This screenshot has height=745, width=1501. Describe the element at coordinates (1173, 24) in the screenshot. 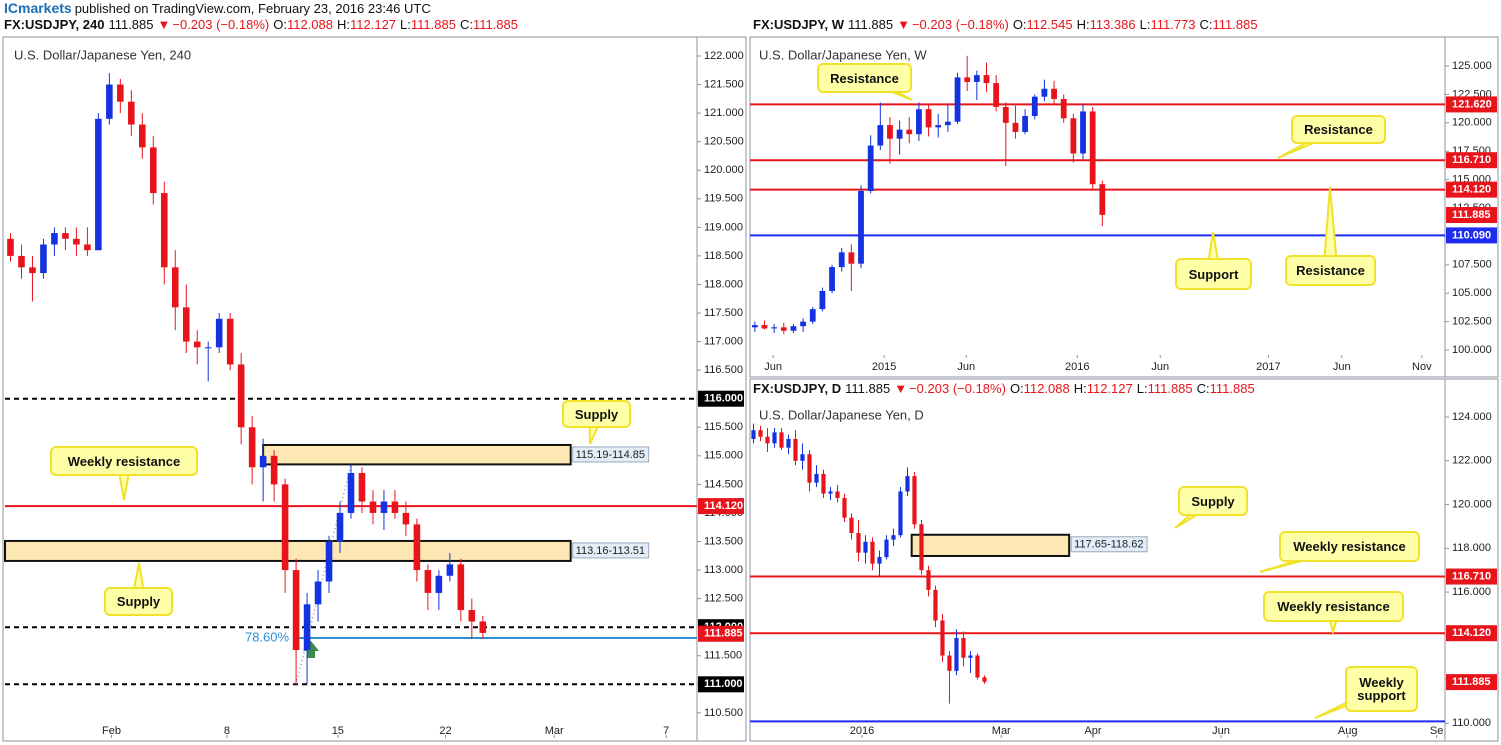

I see `quote-value: 111.773` at that location.